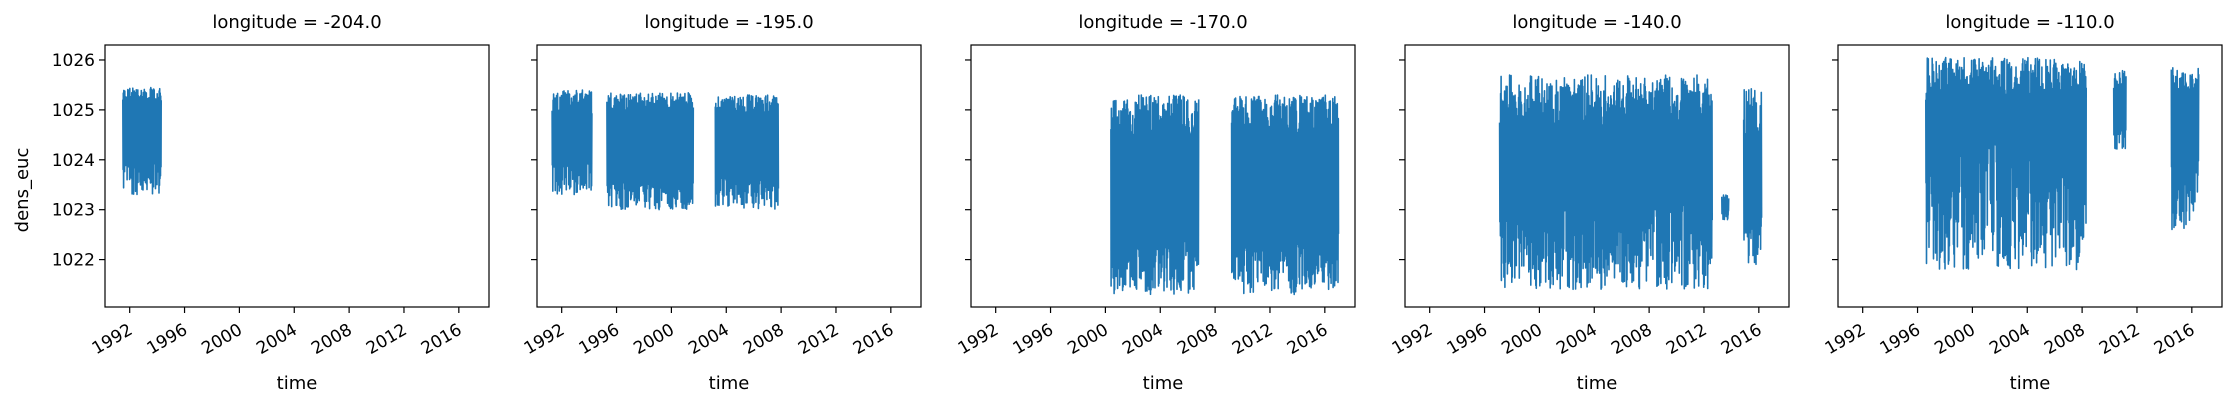 This screenshot has width=2226, height=405. What do you see at coordinates (22, 190) in the screenshot?
I see `y-axis-label: dens_euc` at bounding box center [22, 190].